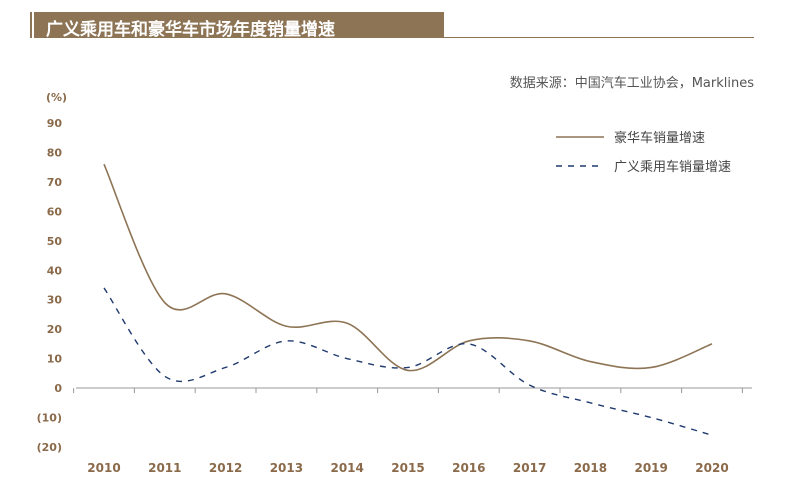  Describe the element at coordinates (672, 167) in the screenshot. I see `legend-label: 广义乘用车销量增速` at that location.